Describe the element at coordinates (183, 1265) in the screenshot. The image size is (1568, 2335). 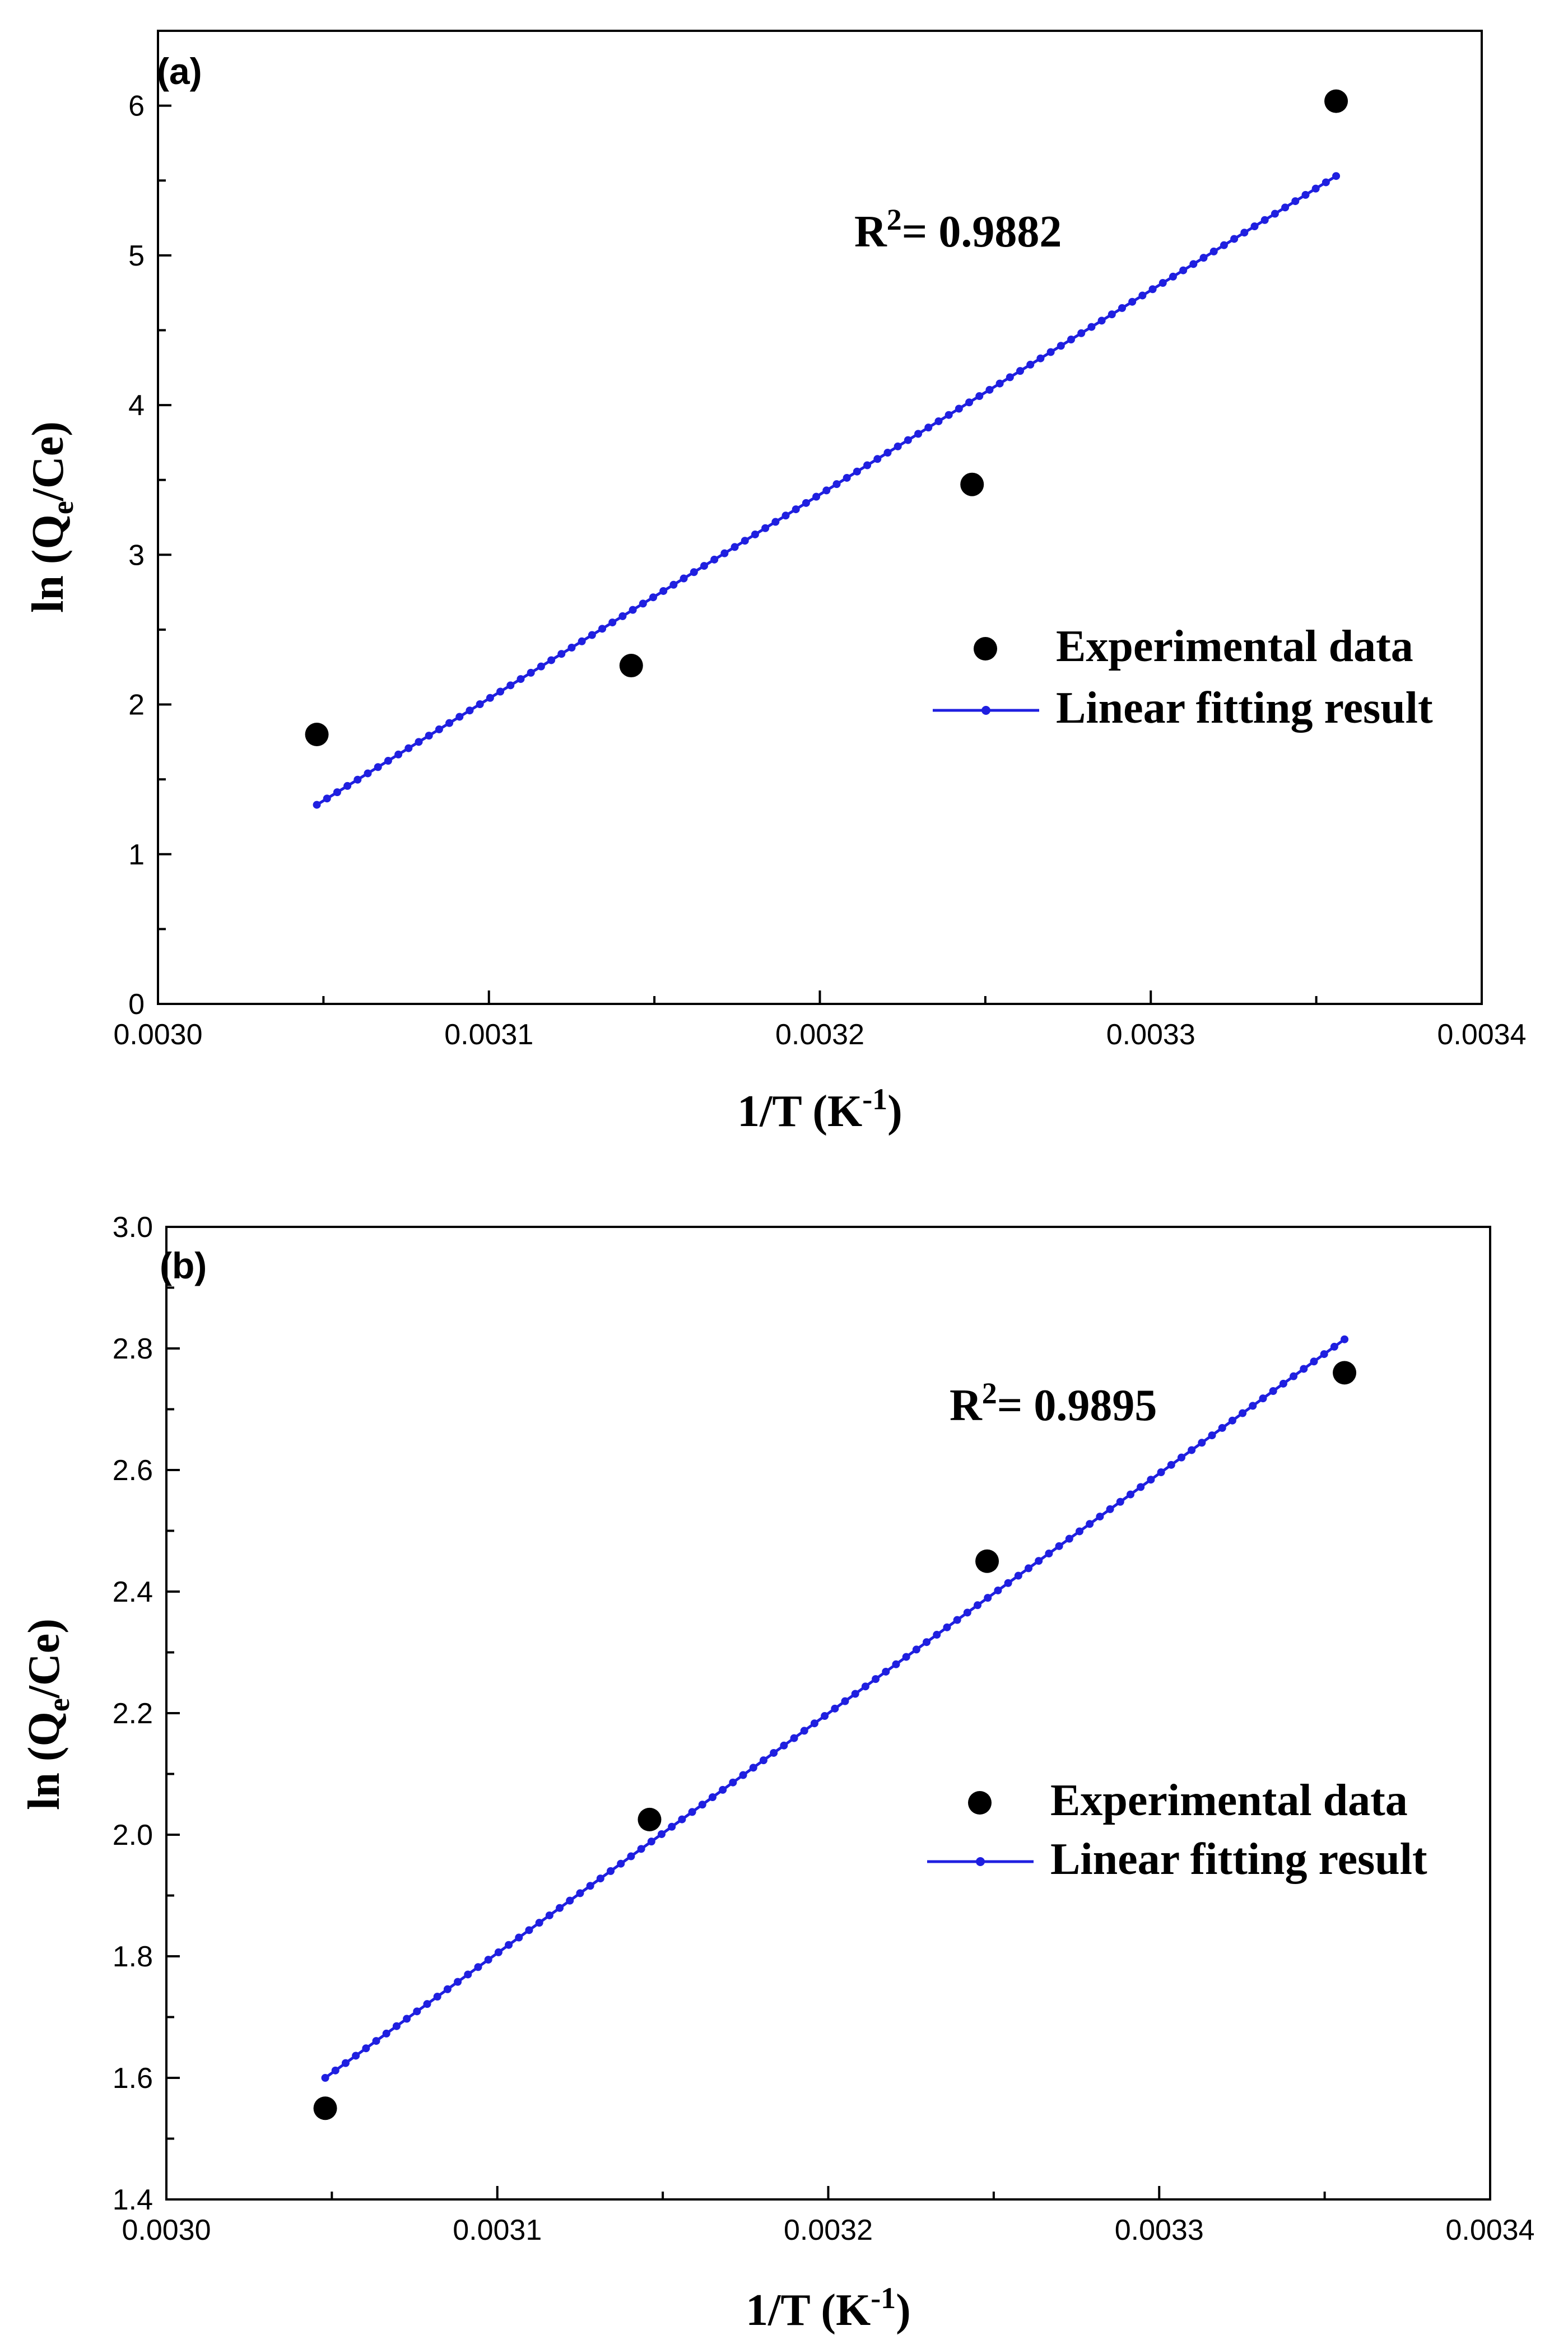
I see `panel-label: (b)` at that location.